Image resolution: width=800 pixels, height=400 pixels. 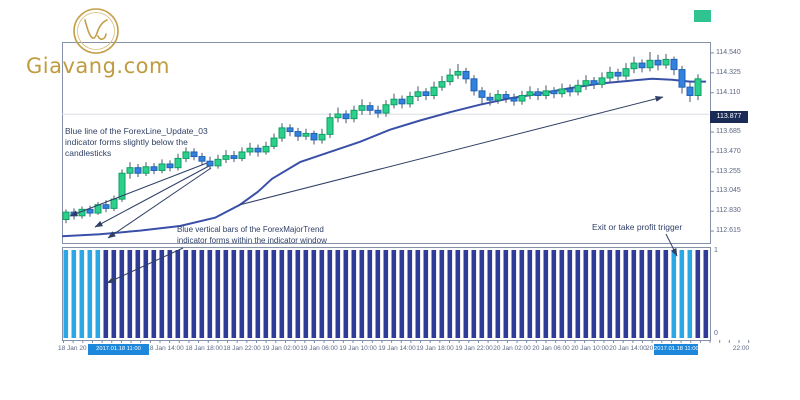 I want to click on screenshot-marker, so click(x=702, y=16).